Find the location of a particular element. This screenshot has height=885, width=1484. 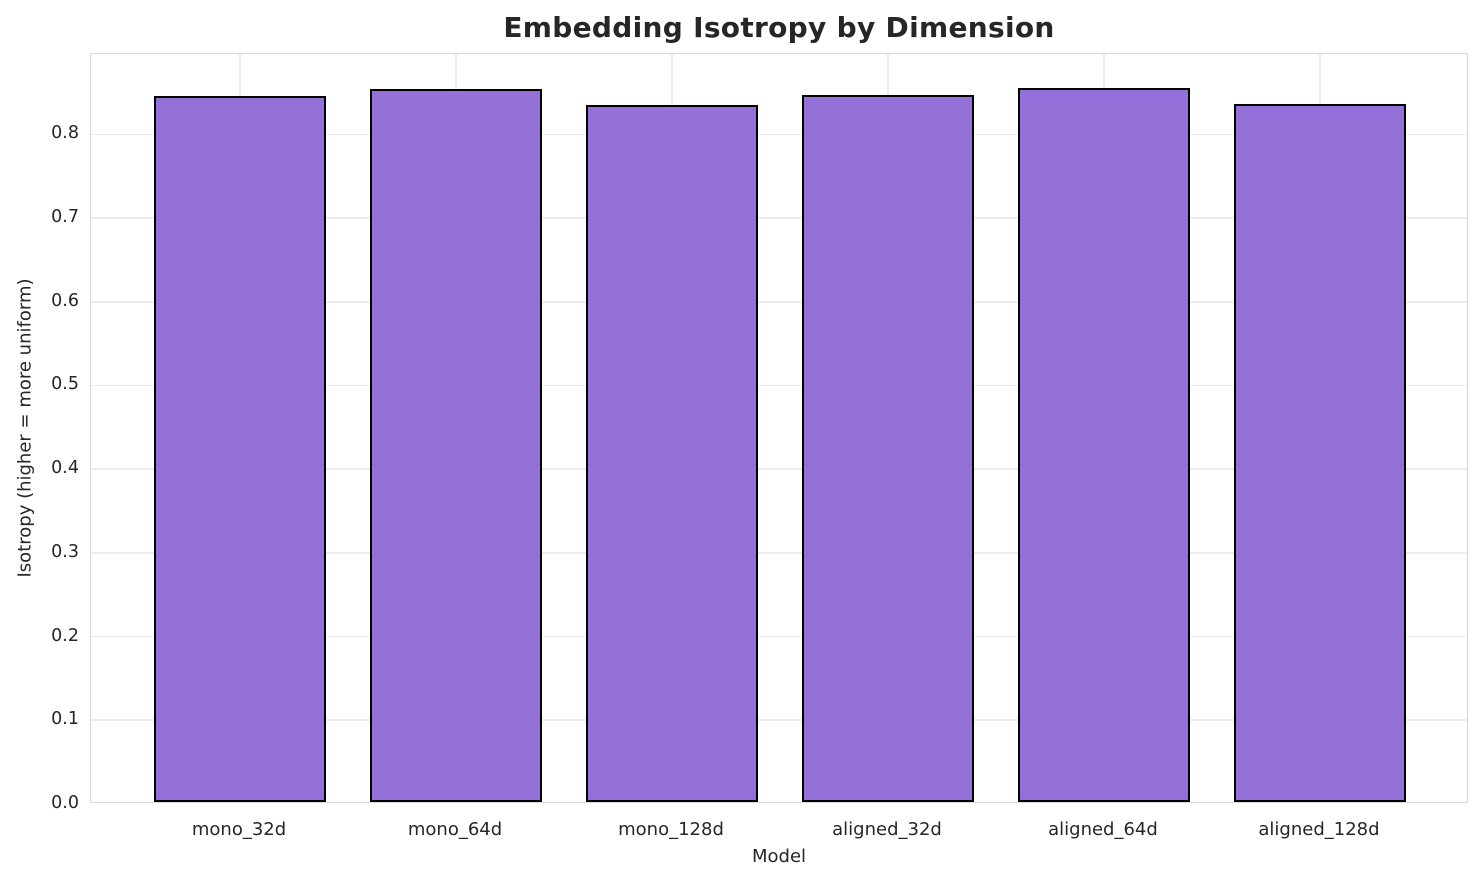

bar-aligned_32d is located at coordinates (888, 448).